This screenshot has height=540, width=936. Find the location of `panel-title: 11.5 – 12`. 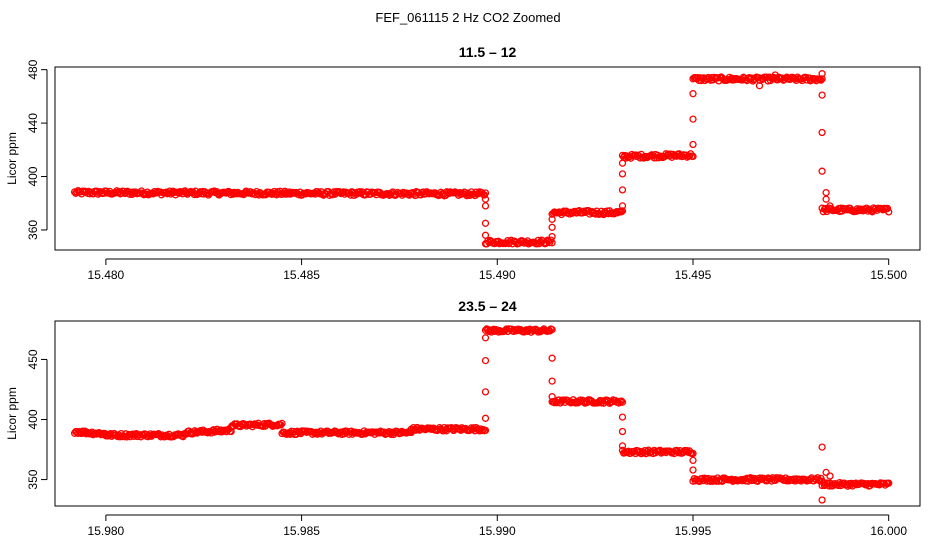

panel-title: 11.5 – 12 is located at coordinates (488, 52).